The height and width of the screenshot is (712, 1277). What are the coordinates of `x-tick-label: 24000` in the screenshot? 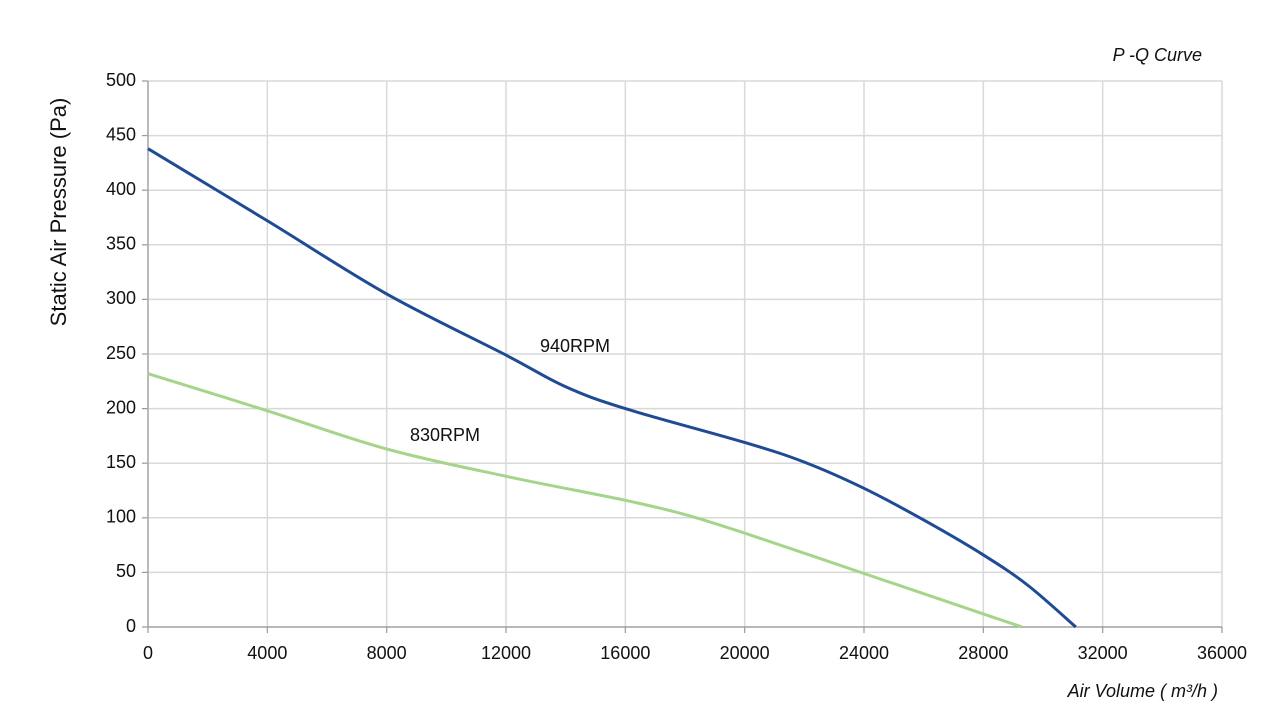 It's located at (864, 653).